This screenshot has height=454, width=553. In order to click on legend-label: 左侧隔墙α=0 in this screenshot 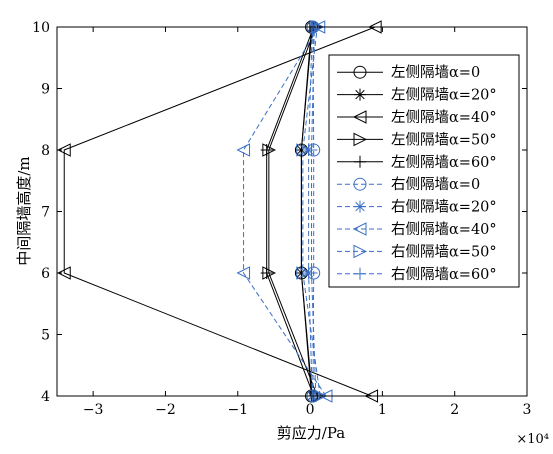, I will do `click(435, 72)`.